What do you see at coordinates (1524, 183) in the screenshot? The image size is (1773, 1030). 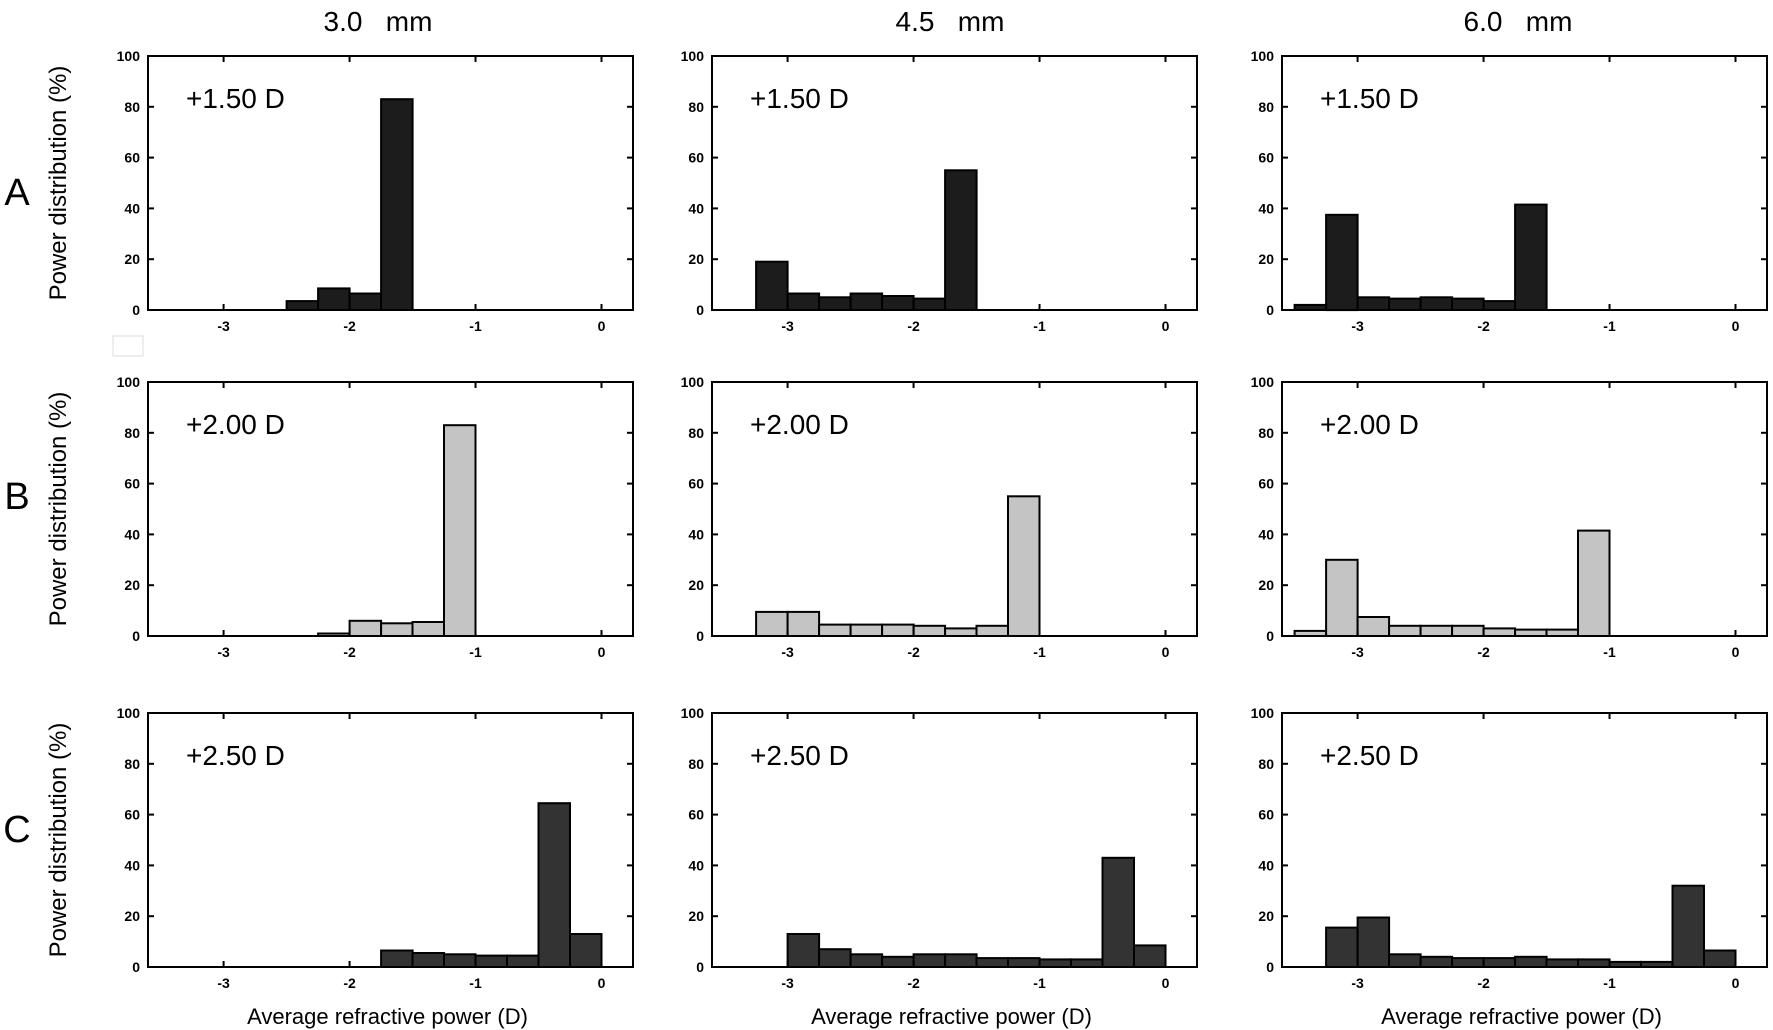 I see `panel-a-c3-frame` at bounding box center [1524, 183].